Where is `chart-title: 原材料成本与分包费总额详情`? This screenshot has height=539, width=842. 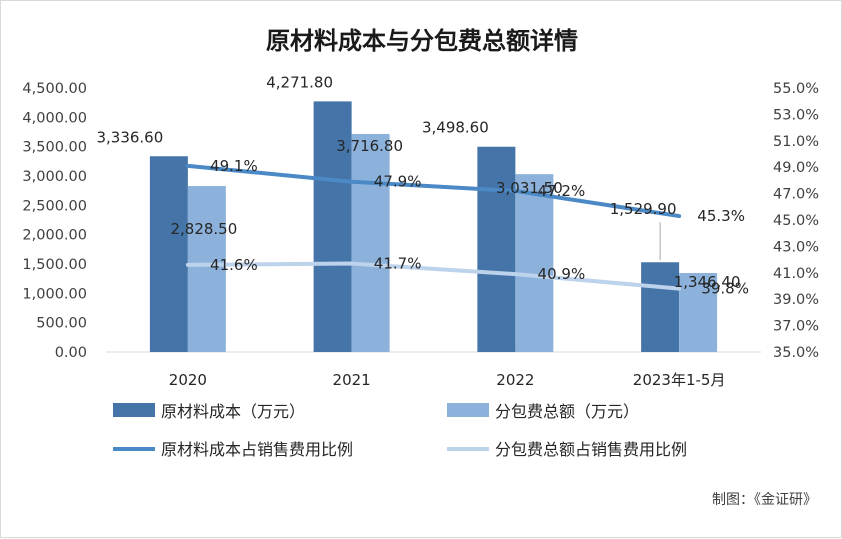
chart-title: 原材料成本与分包费总额详情 is located at coordinates (422, 41).